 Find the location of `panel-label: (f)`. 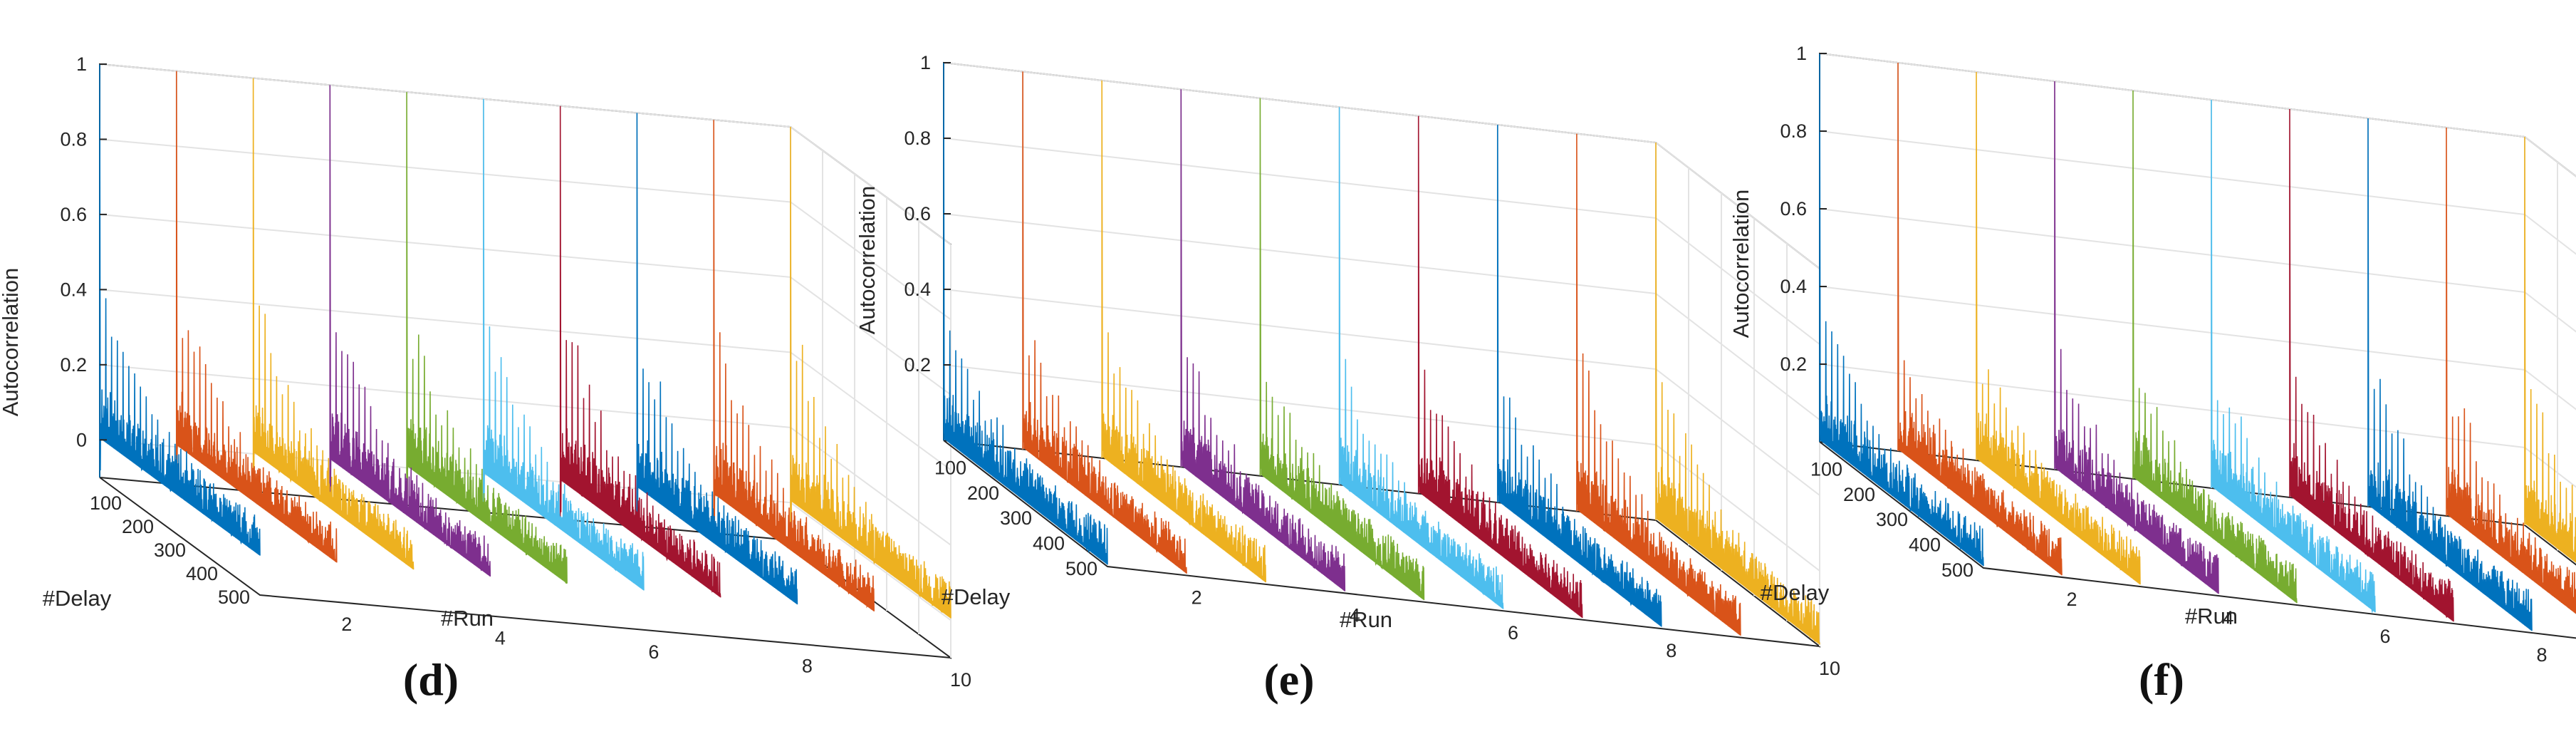

panel-label: (f) is located at coordinates (2161, 679).